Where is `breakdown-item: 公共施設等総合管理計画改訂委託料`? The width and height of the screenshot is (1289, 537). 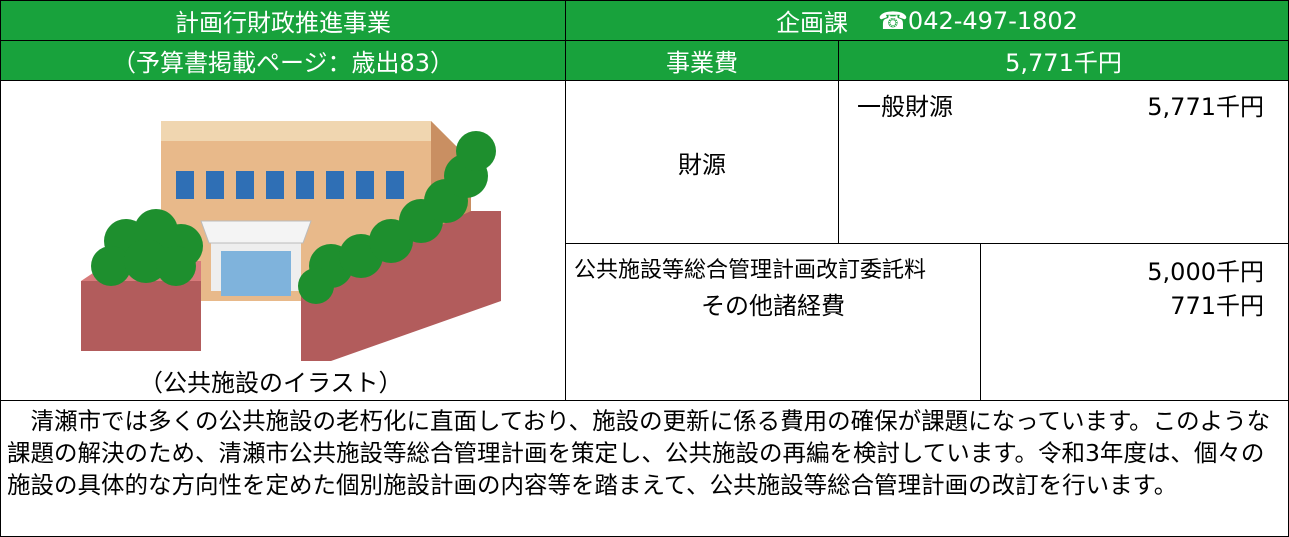
breakdown-item: 公共施設等総合管理計画改訂委託料 is located at coordinates (750, 270).